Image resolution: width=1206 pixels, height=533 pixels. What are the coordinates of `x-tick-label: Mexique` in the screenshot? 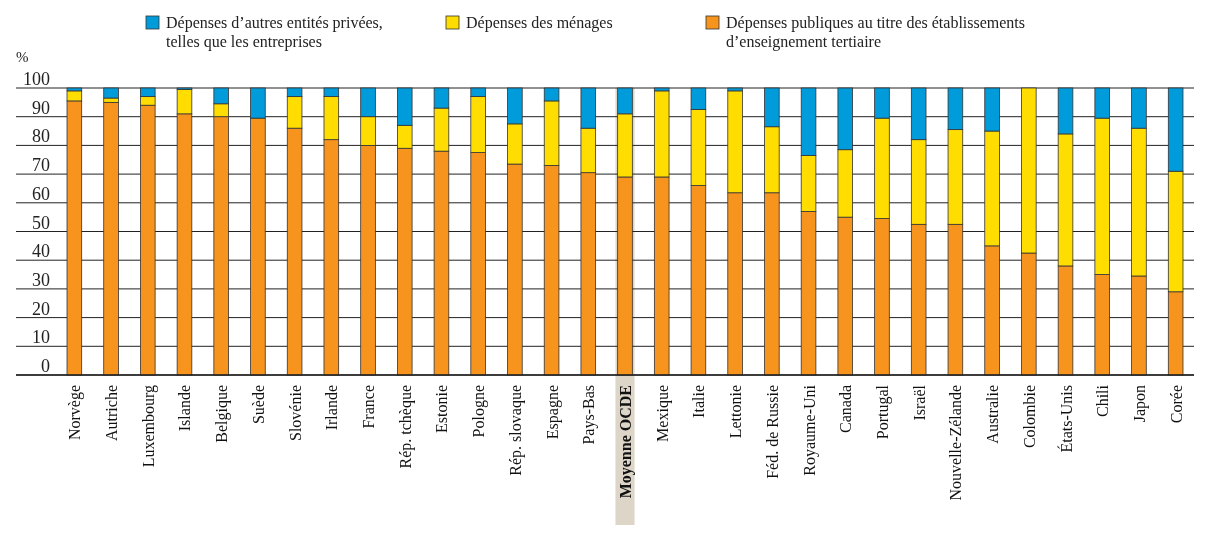 It's located at (662, 413).